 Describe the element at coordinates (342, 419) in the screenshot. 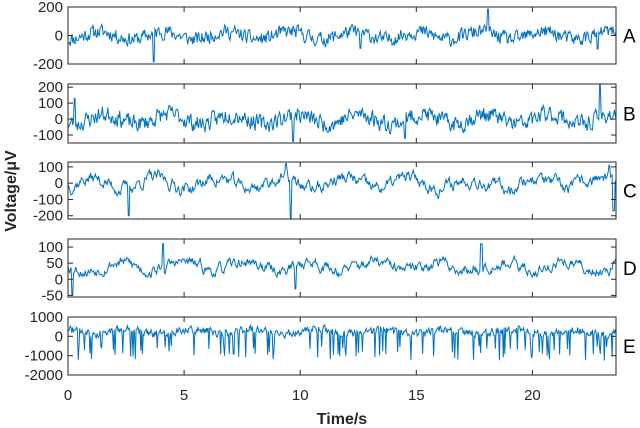

I see `x-axis-title: Time/s` at that location.